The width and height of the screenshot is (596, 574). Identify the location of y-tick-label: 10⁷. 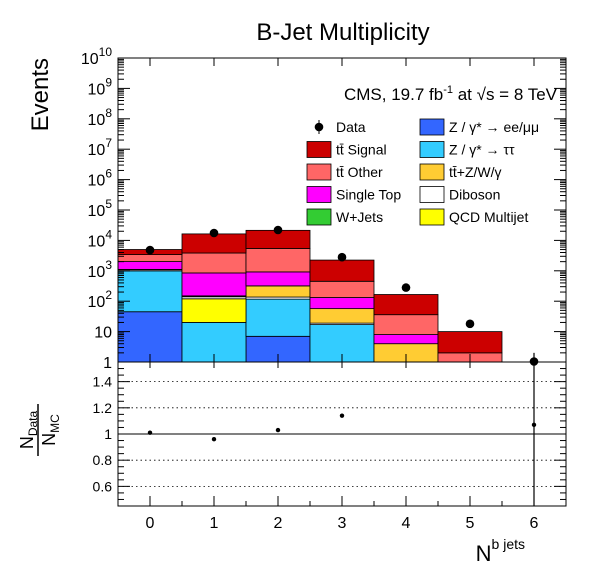
(100, 147).